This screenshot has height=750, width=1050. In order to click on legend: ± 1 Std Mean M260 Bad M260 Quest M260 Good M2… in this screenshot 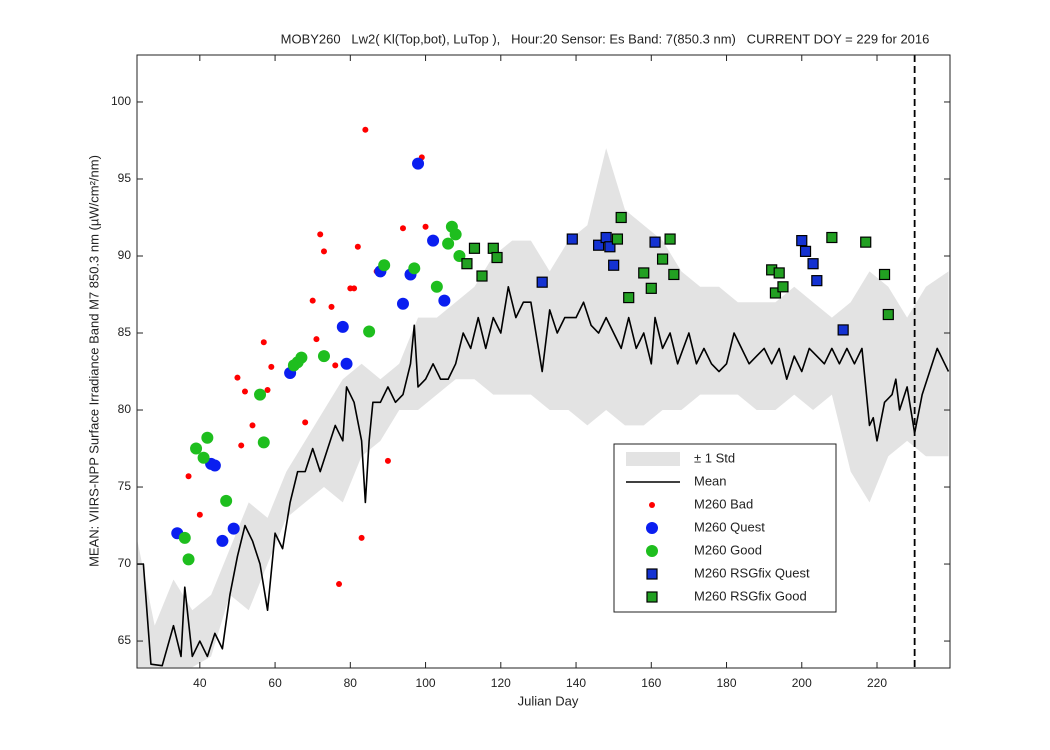, I will do `click(725, 528)`.